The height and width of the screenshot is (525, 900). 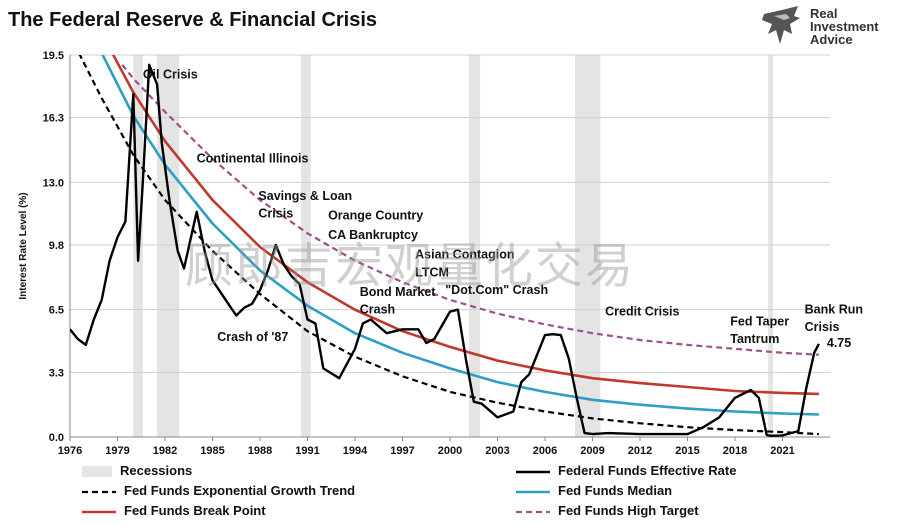 I want to click on brand-logo: Real Investment Advice, so click(x=827, y=26).